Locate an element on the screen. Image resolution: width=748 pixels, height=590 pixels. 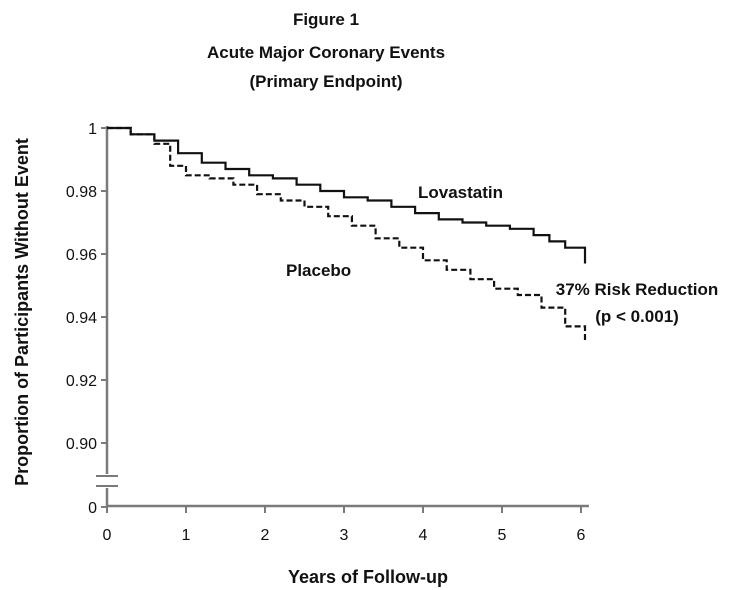
chart-subtitle-line-1: Acute Major Coronary Events is located at coordinates (326, 52).